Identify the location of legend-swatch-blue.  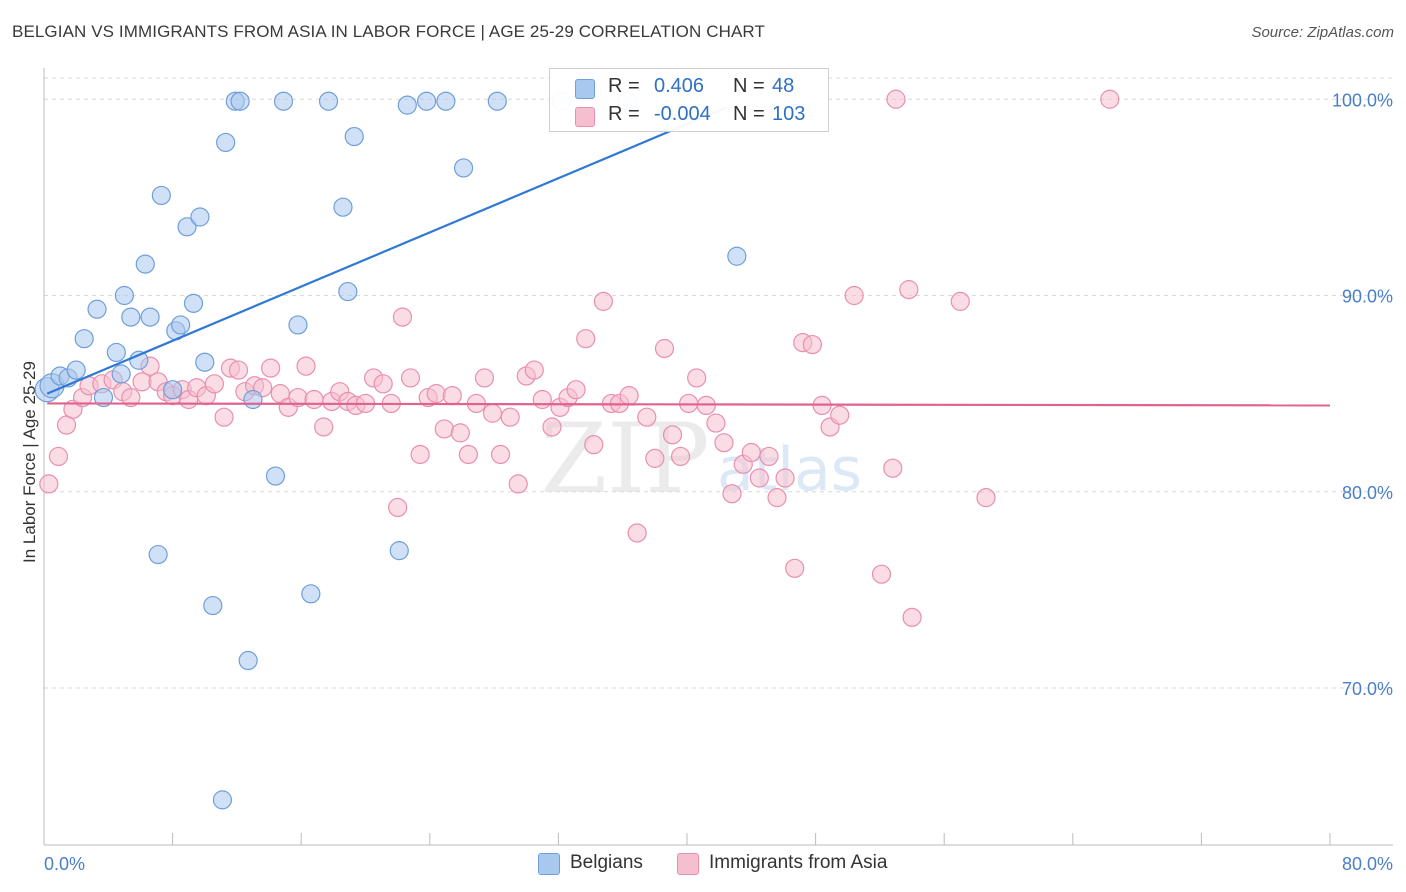
(585, 89).